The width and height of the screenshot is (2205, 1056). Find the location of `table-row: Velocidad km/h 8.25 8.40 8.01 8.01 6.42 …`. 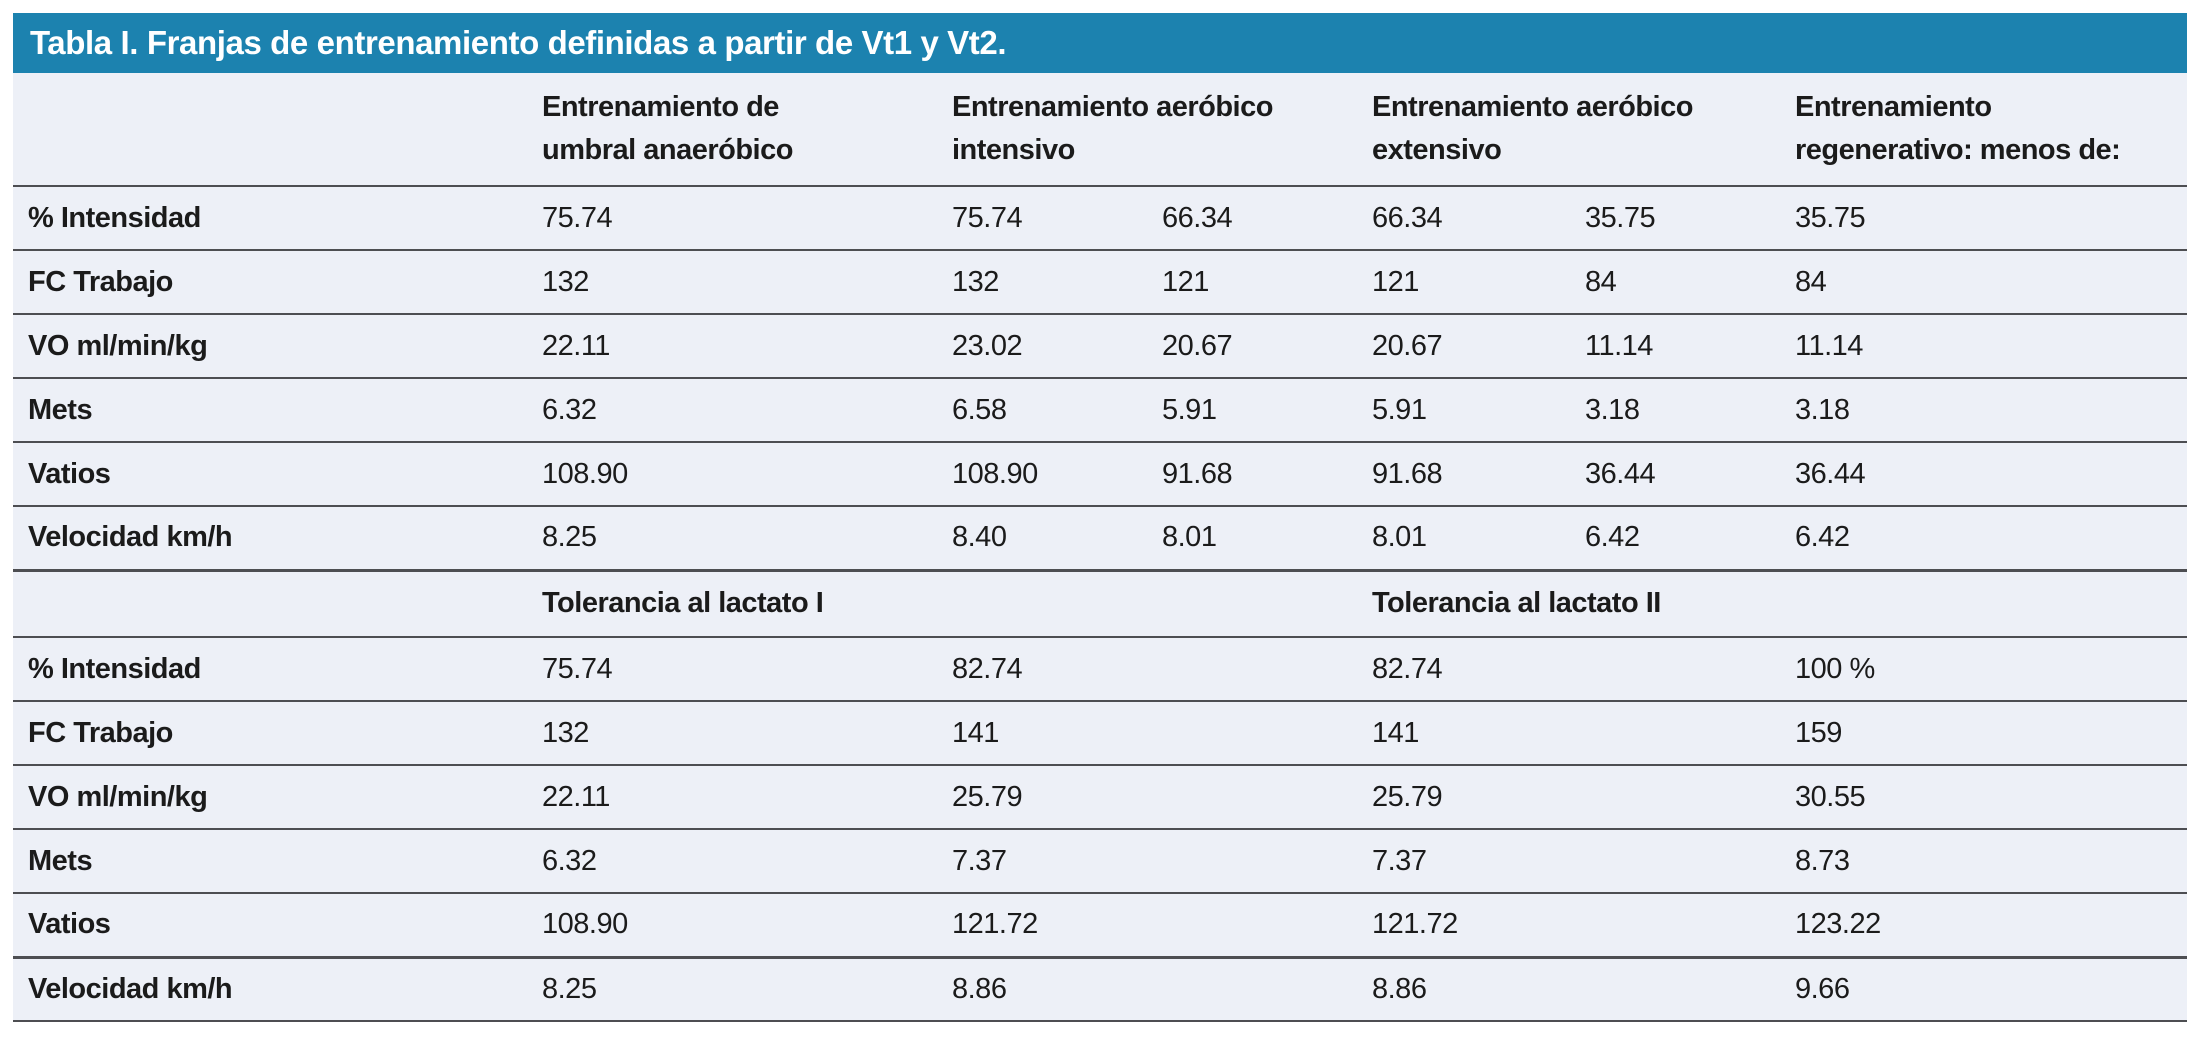

table-row: Velocidad km/h 8.25 8.40 8.01 8.01 6.42 … is located at coordinates (1100, 539).